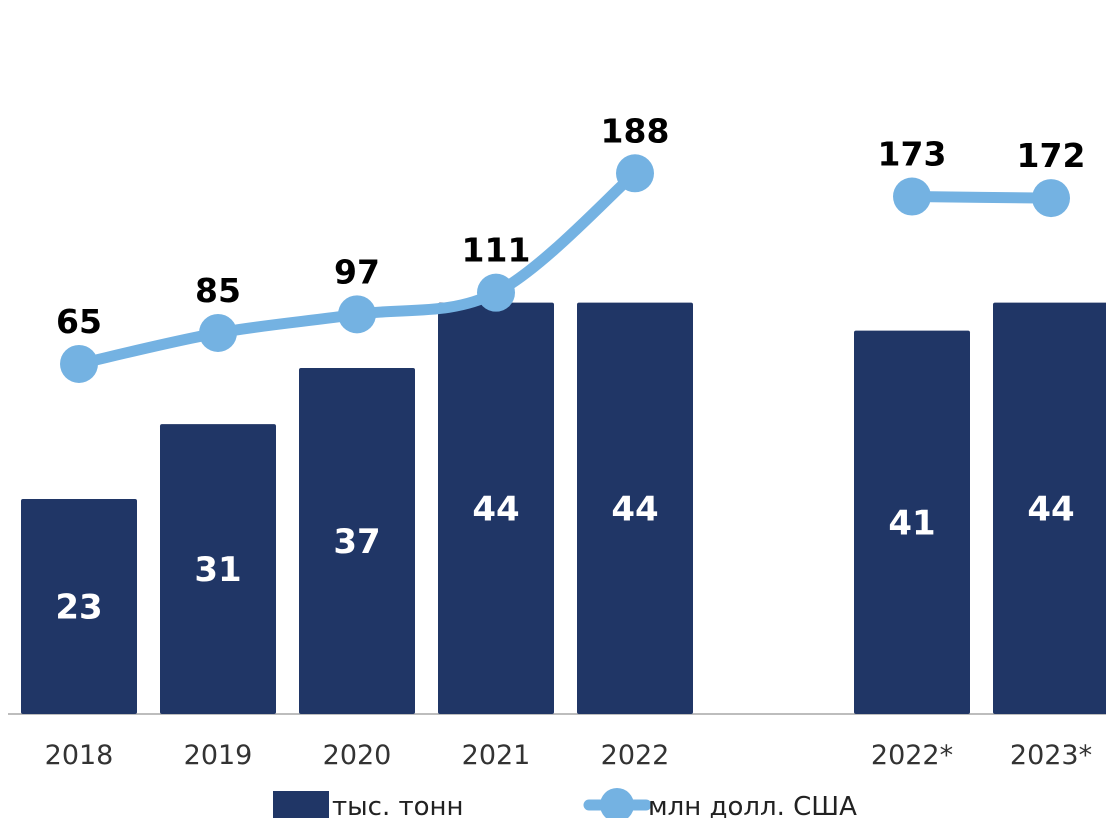  Describe the element at coordinates (1051, 755) in the screenshot. I see `x-tick-label-2023-star: 2023*` at that location.